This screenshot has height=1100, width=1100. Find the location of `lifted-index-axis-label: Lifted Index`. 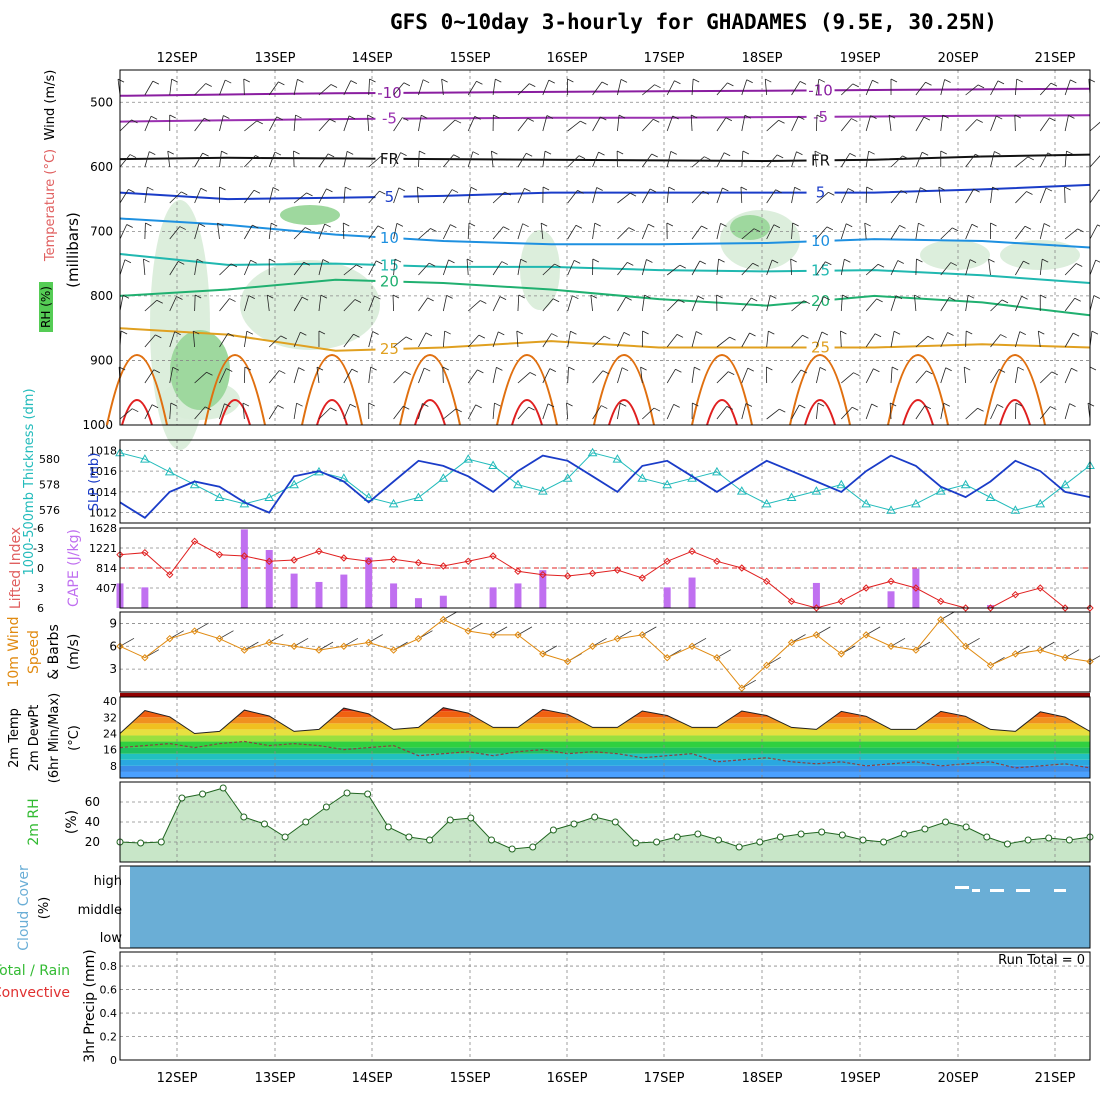

lifted-index-axis-label: Lifted Index is located at coordinates (16, 568).